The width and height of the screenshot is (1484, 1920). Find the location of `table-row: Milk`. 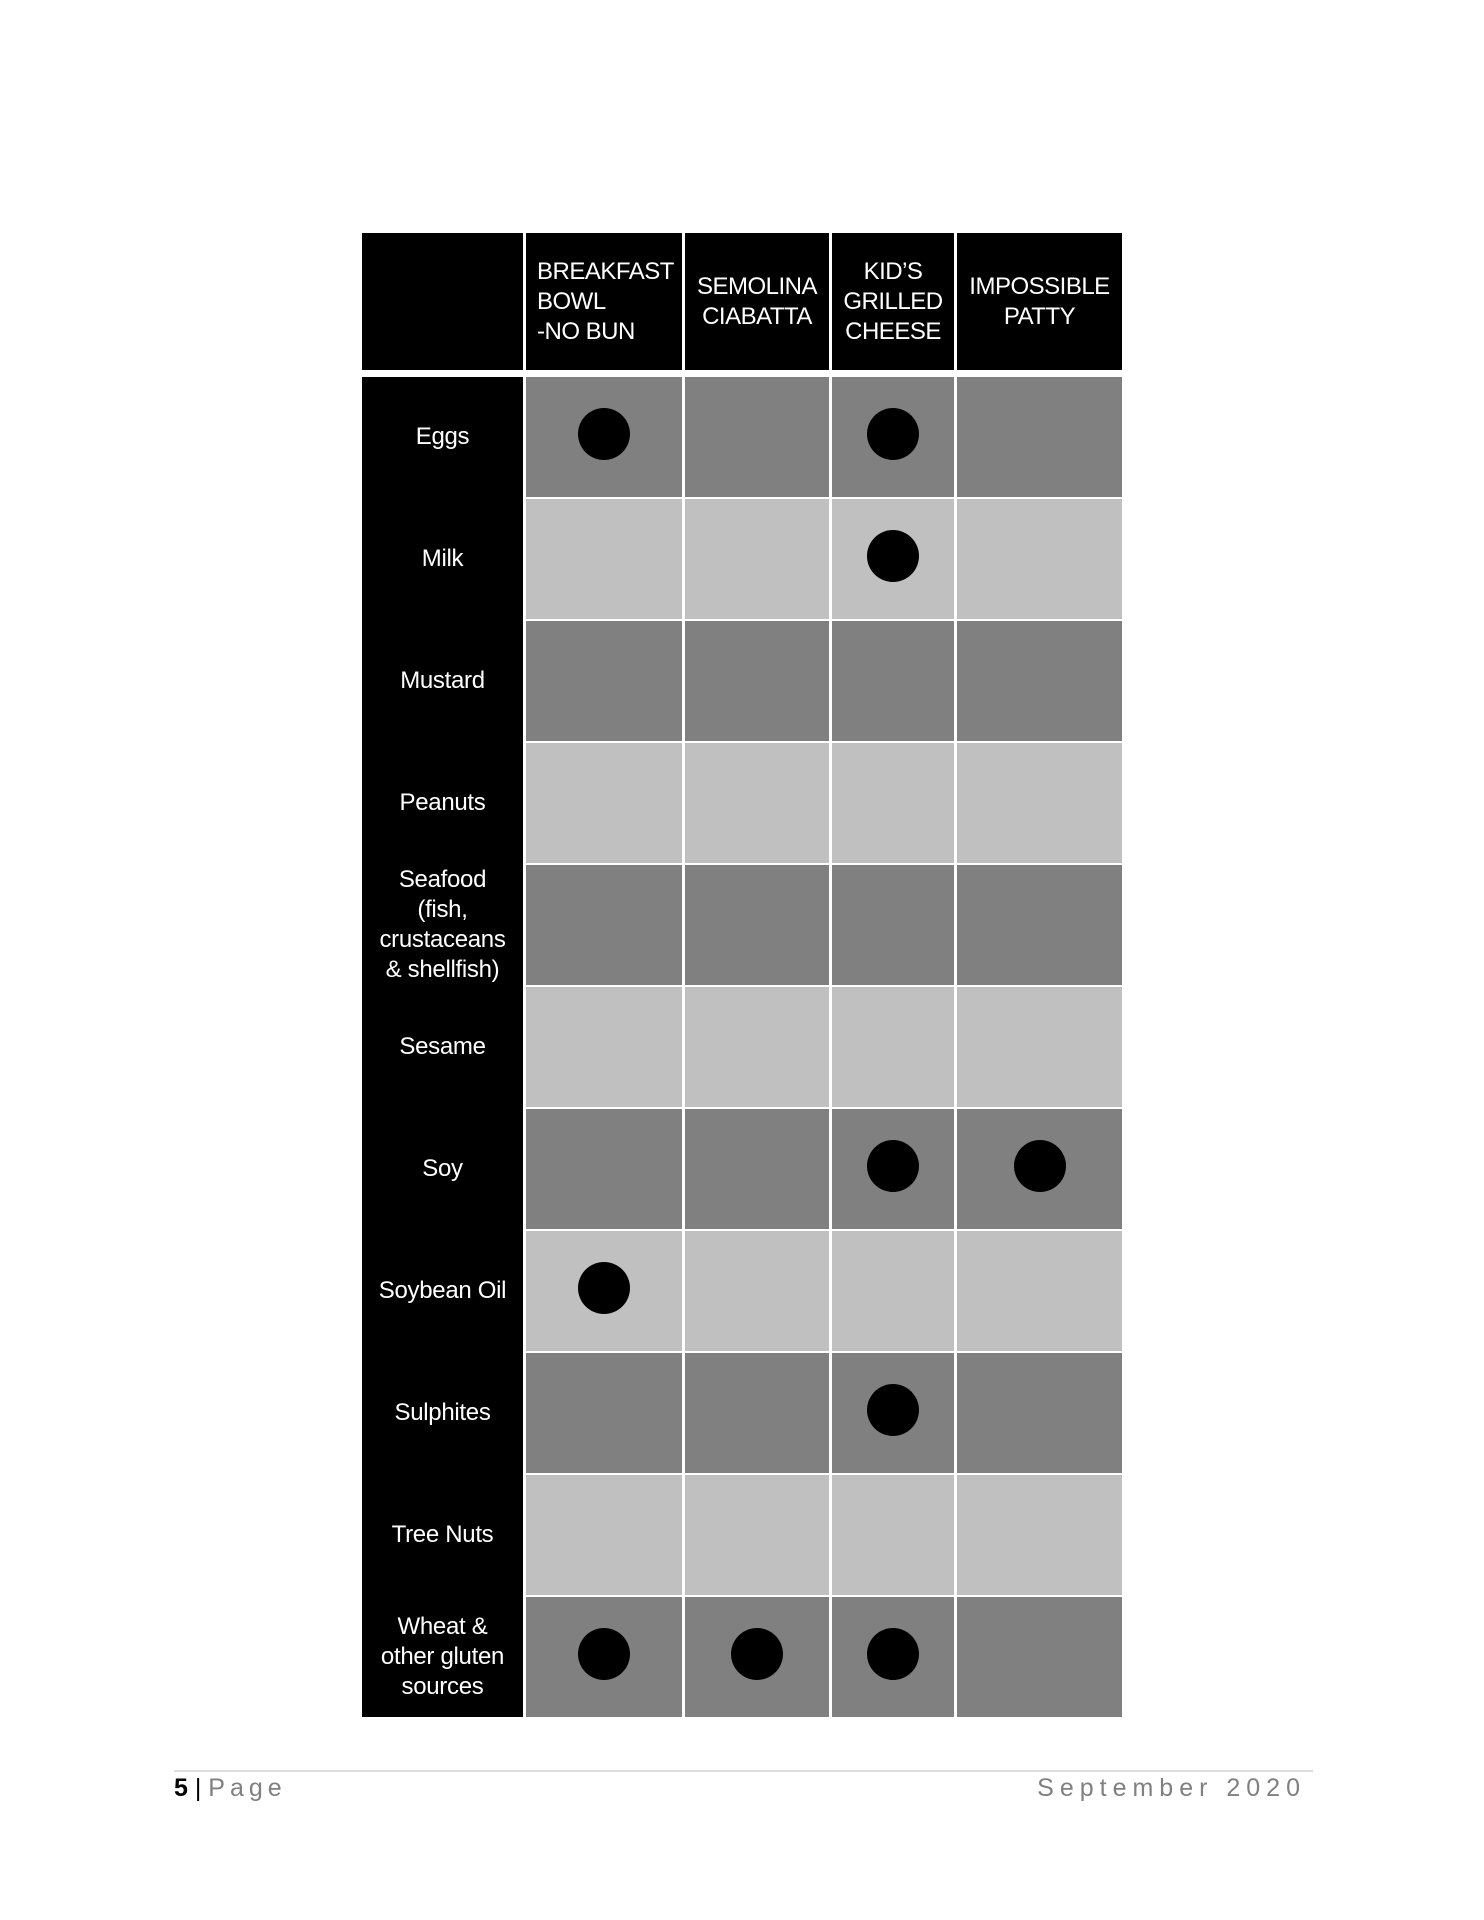

table-row: Milk is located at coordinates (742, 559).